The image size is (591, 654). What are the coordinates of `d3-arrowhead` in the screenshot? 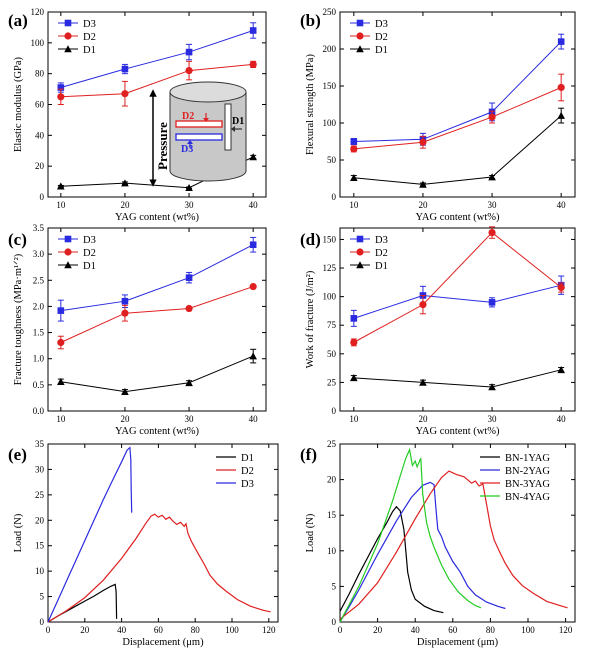 It's located at (190, 142).